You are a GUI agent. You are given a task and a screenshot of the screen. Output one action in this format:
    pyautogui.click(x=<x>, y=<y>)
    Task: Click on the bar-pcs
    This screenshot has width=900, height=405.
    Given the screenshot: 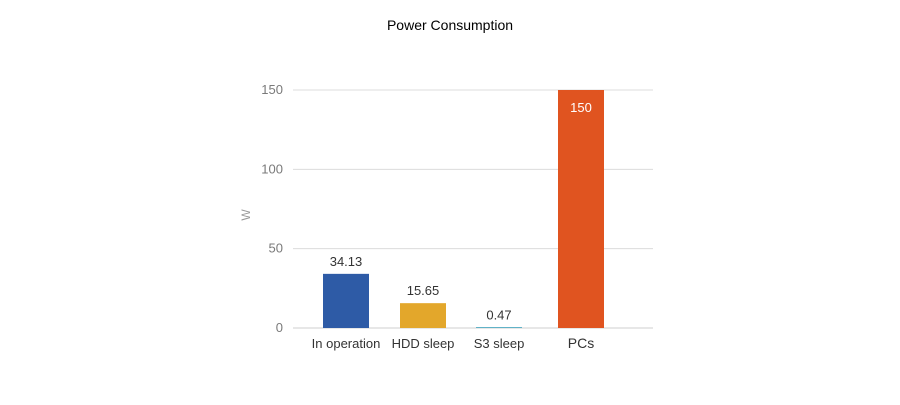 What is the action you would take?
    pyautogui.click(x=581, y=209)
    